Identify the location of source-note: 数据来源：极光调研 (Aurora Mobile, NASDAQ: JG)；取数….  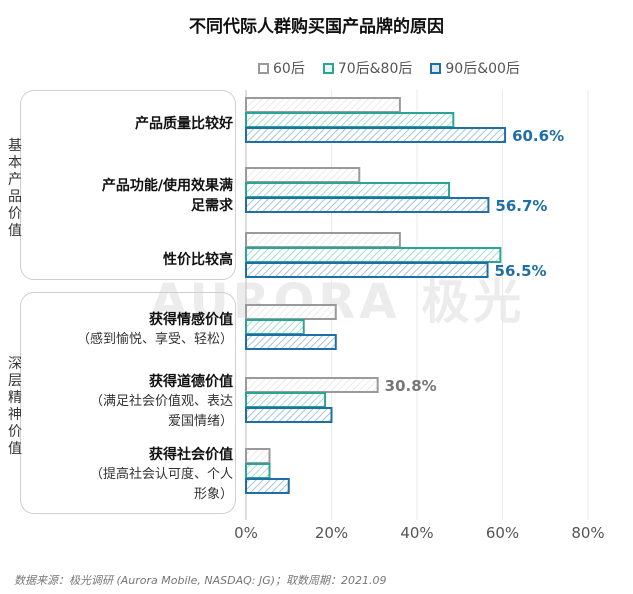
(200, 580).